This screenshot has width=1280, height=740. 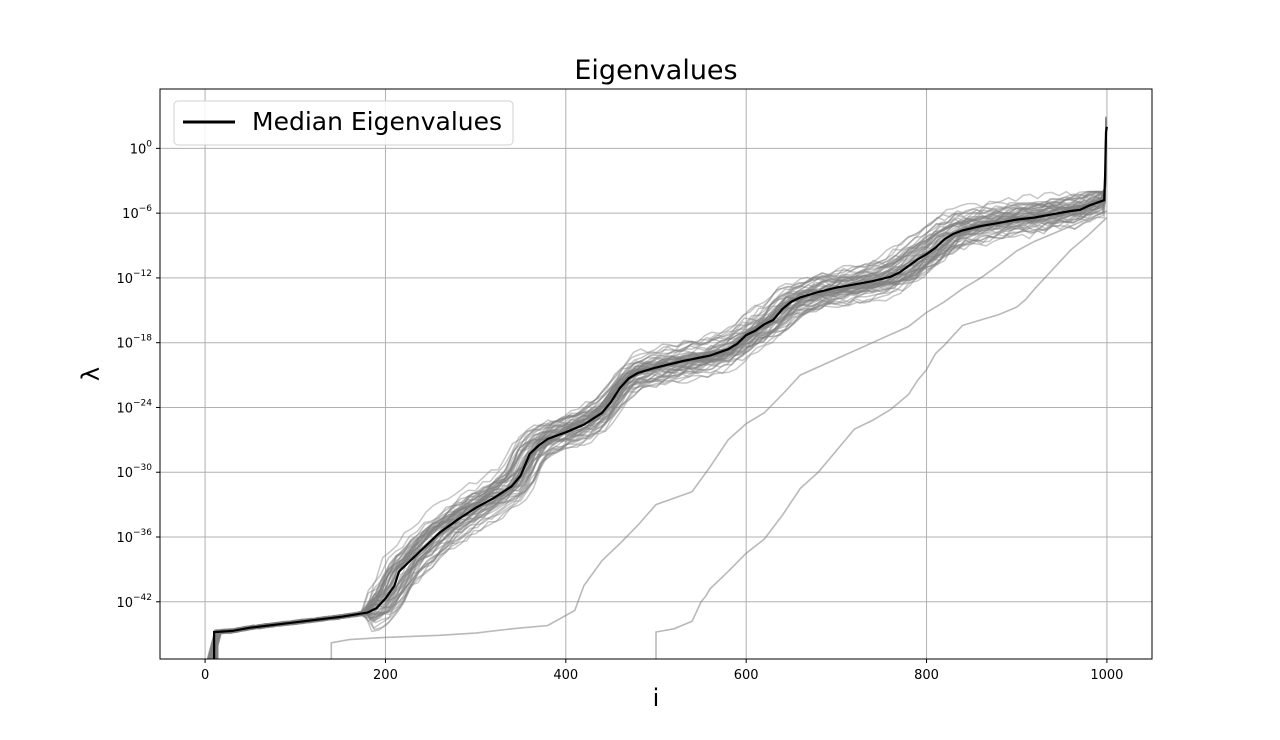 I want to click on x-tick-label: 600, so click(x=746, y=675).